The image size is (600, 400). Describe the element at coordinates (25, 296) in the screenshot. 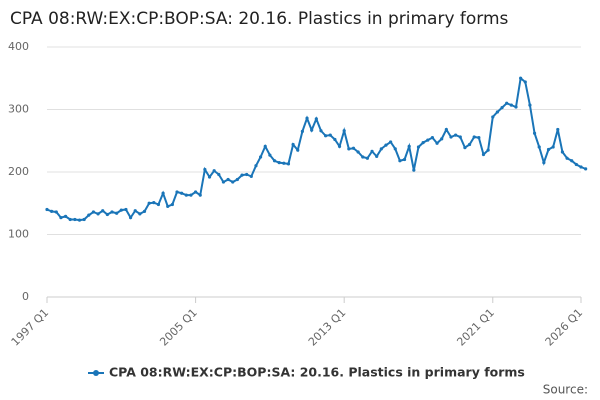

I see `y-tick-label: 0` at that location.